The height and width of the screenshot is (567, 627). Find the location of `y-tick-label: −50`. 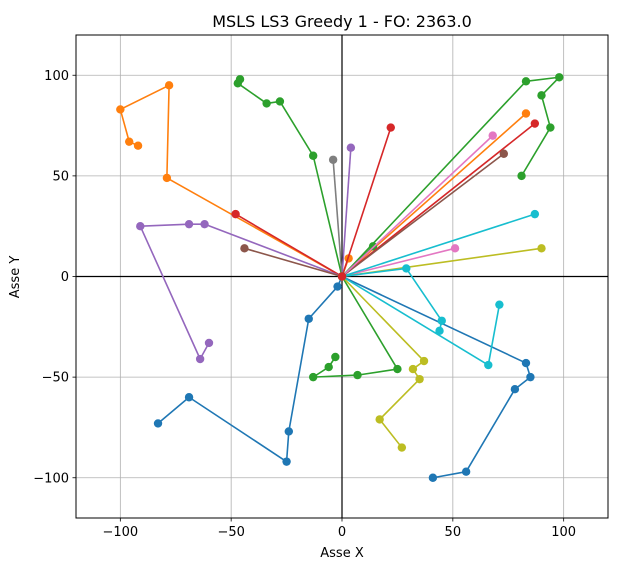

y-tick-label: −50 is located at coordinates (55, 378).